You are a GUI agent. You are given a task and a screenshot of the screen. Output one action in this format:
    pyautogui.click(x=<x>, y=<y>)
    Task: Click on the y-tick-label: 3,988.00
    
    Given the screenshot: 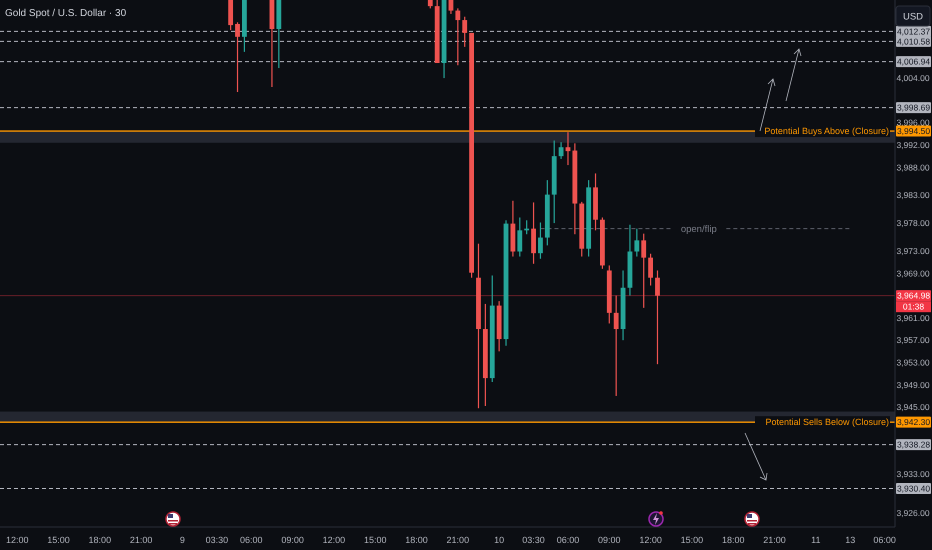 What is the action you would take?
    pyautogui.click(x=913, y=167)
    